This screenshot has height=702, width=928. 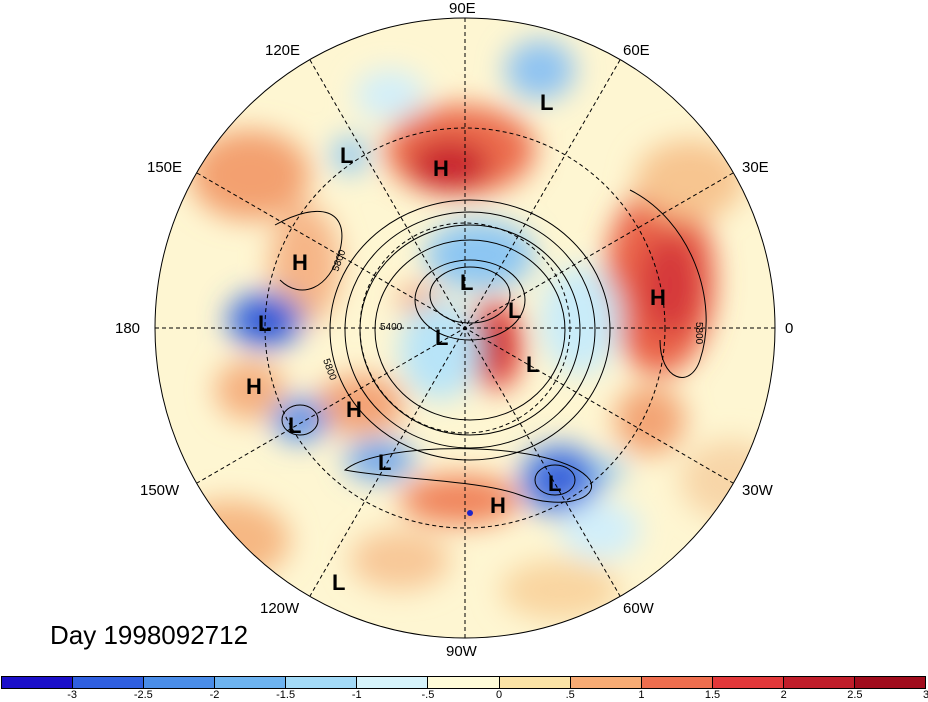 I want to click on lon-label-30e: 30E, so click(x=755, y=167).